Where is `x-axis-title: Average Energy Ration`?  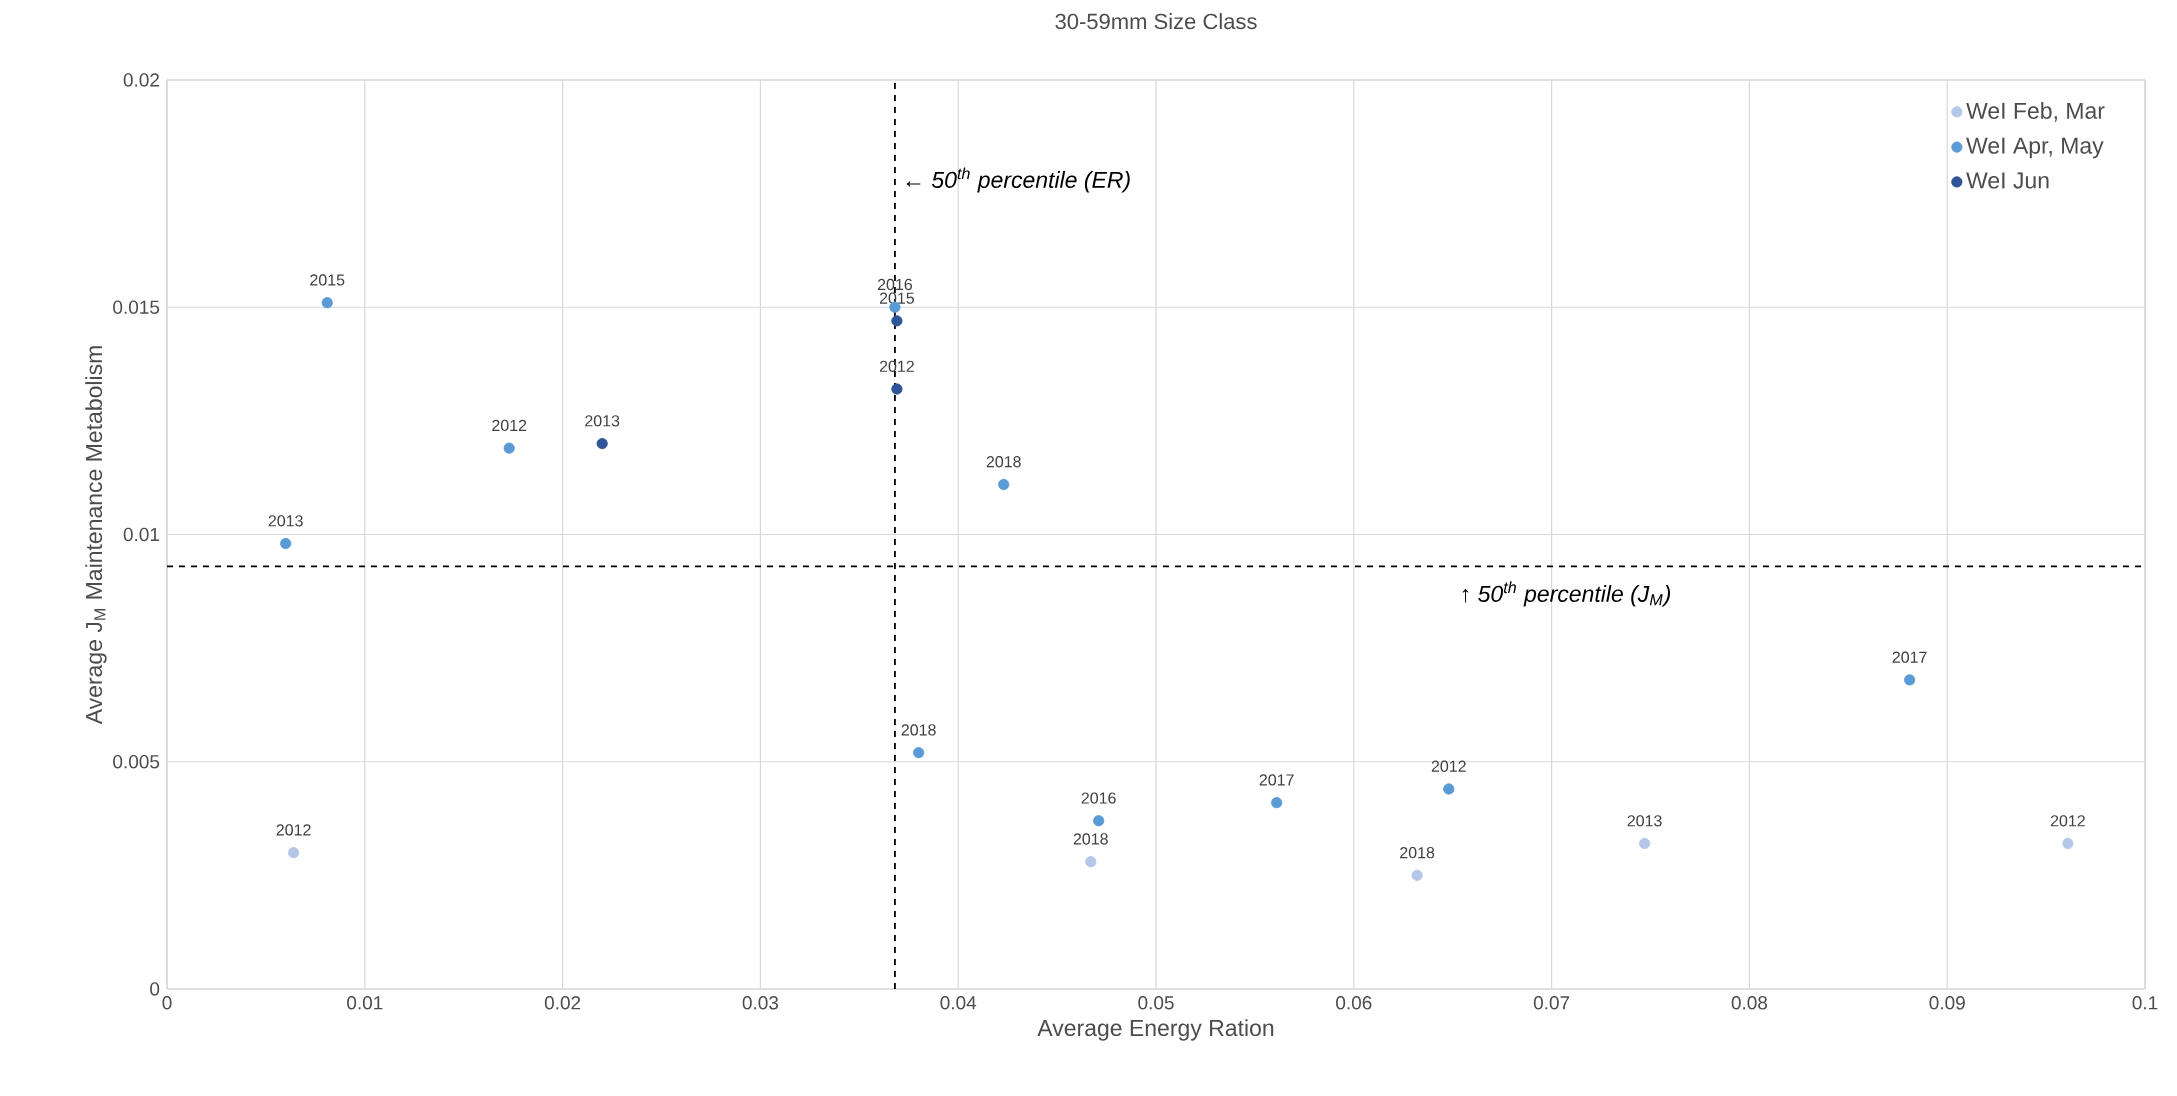 x-axis-title: Average Energy Ration is located at coordinates (1155, 1030).